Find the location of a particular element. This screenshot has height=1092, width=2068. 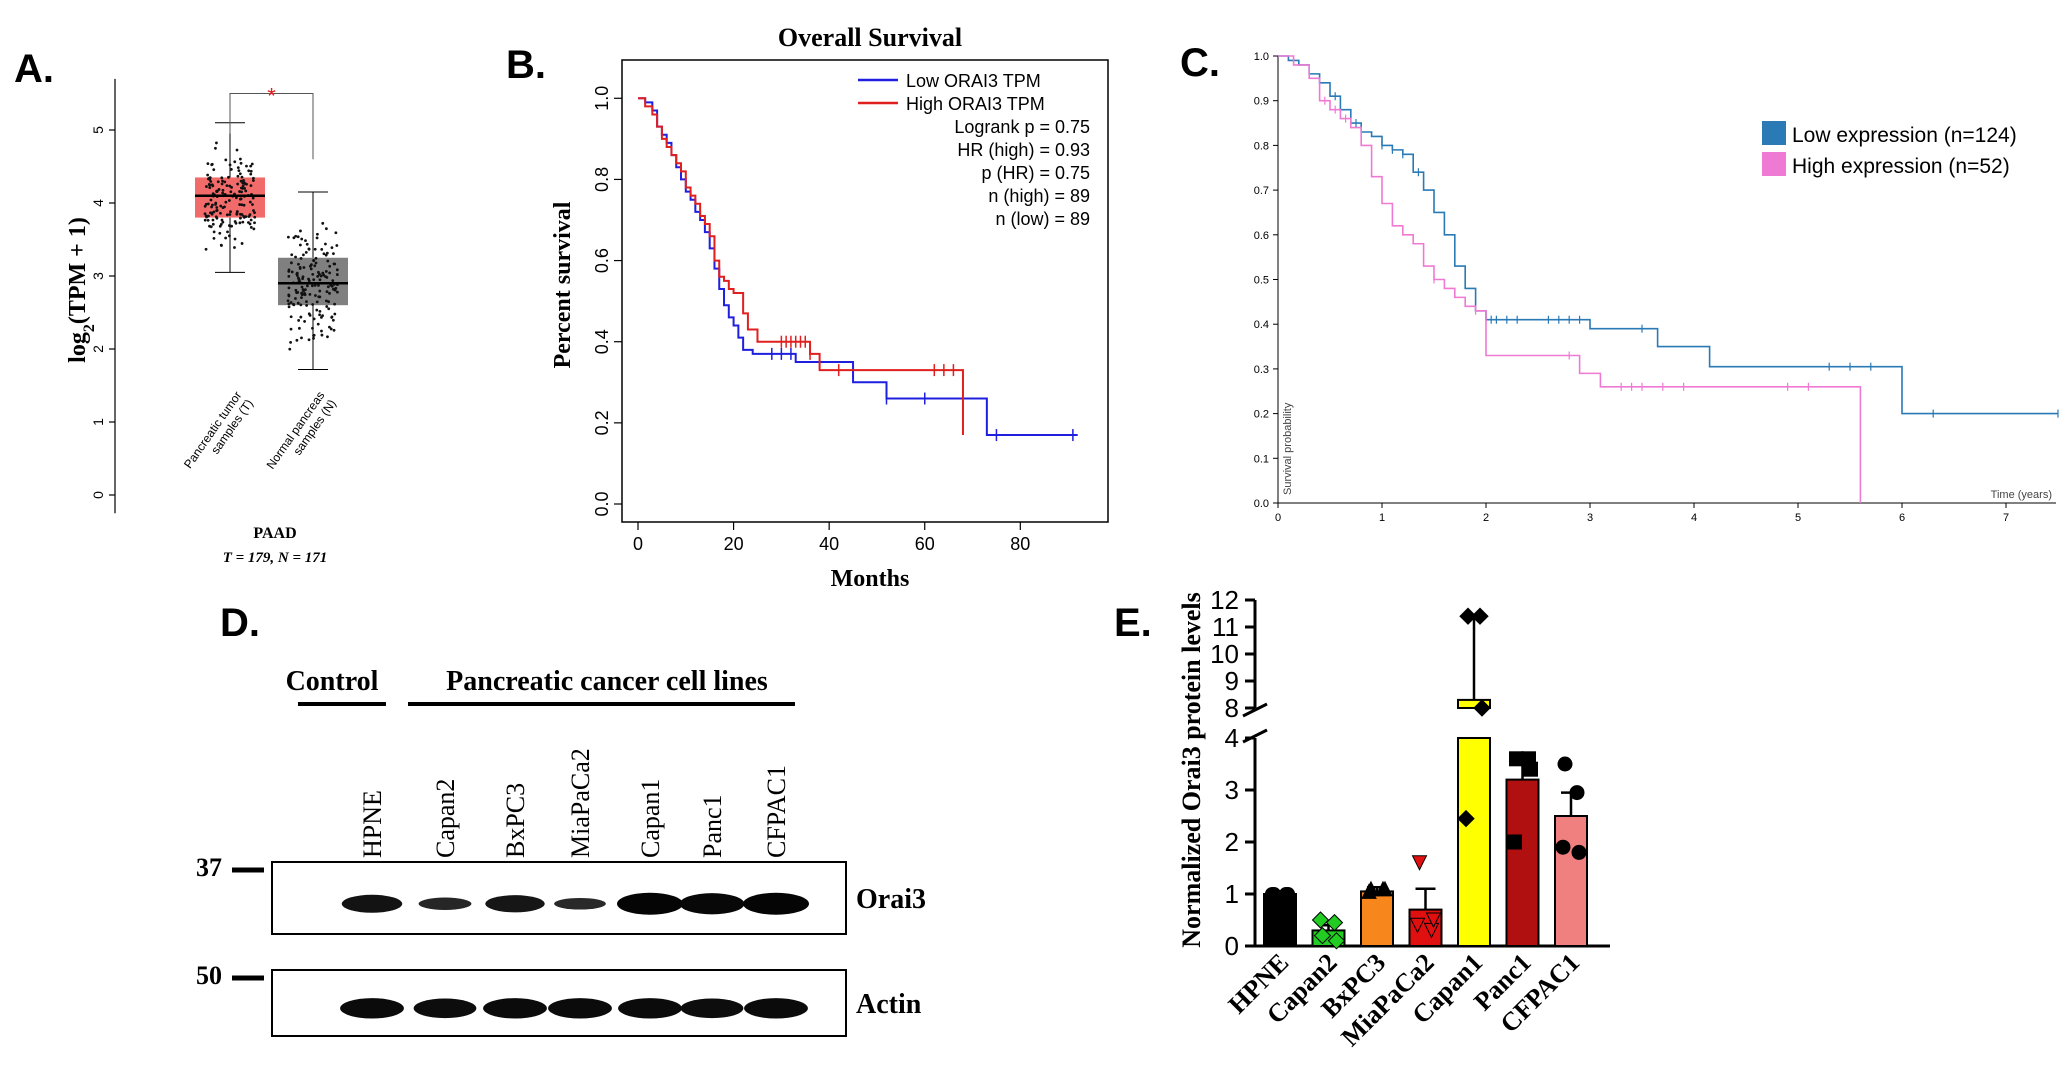

lane-label-panc1: Panc1 is located at coordinates (712, 826).